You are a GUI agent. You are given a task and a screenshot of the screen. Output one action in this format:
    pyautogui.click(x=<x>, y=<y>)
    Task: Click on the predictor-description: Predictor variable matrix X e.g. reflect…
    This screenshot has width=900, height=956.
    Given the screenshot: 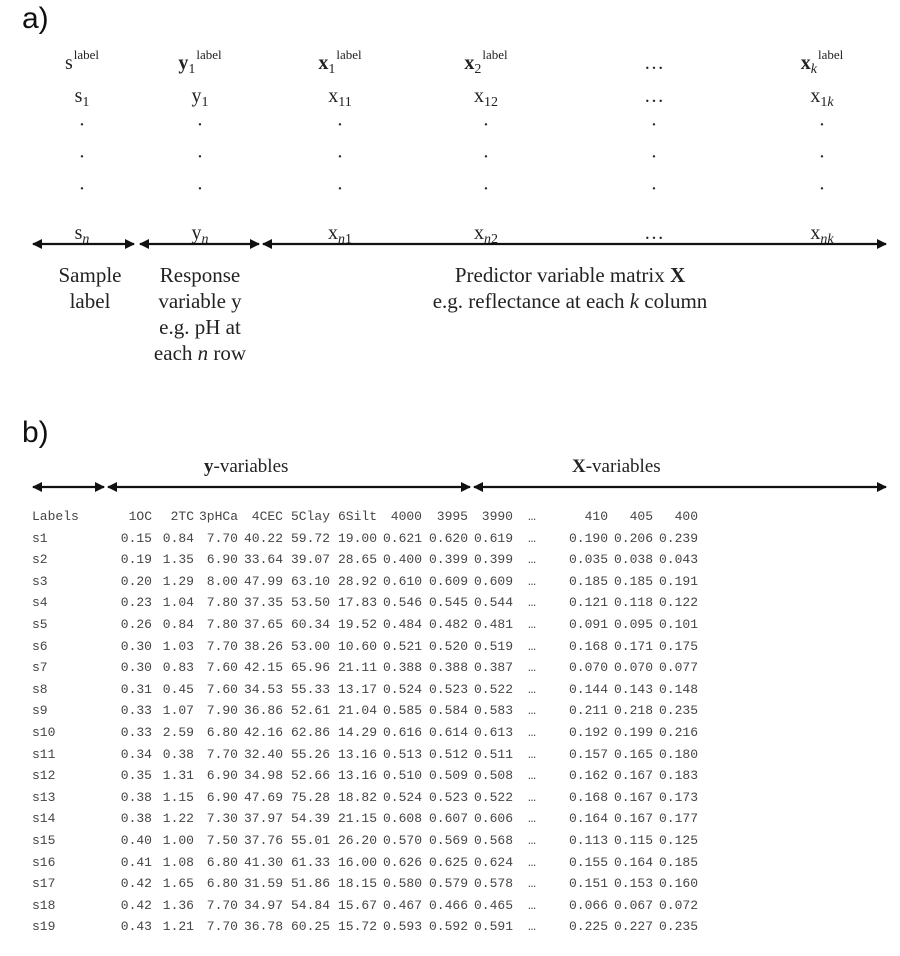 What is the action you would take?
    pyautogui.click(x=570, y=288)
    